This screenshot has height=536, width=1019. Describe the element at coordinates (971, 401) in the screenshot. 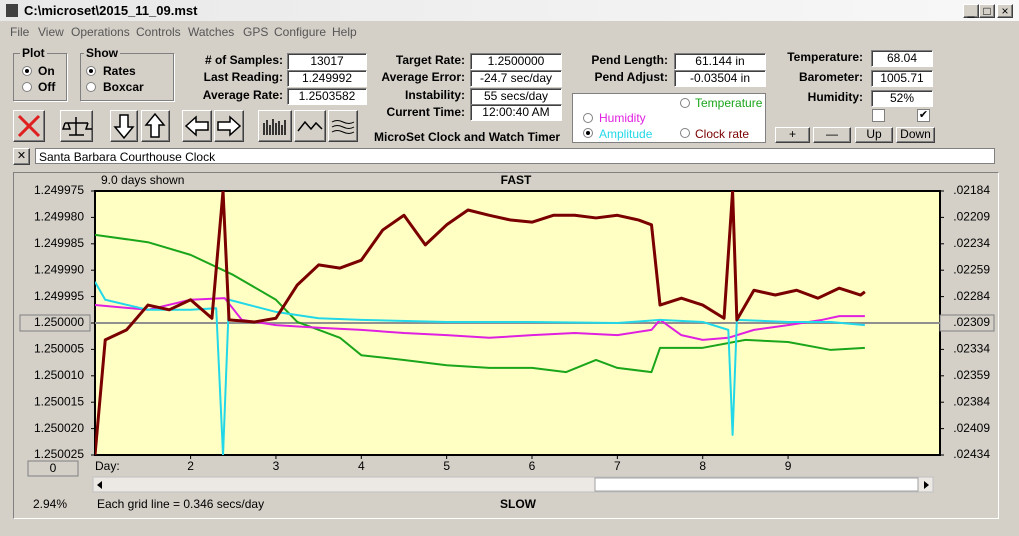

I see `y2-tick-label: .02384` at that location.